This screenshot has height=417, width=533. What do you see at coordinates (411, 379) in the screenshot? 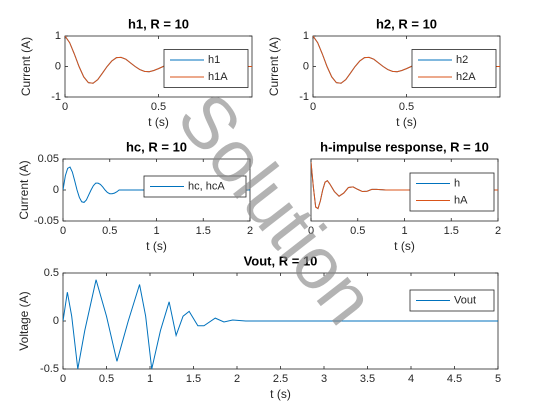
I see `x-tick-label: 4` at bounding box center [411, 379].